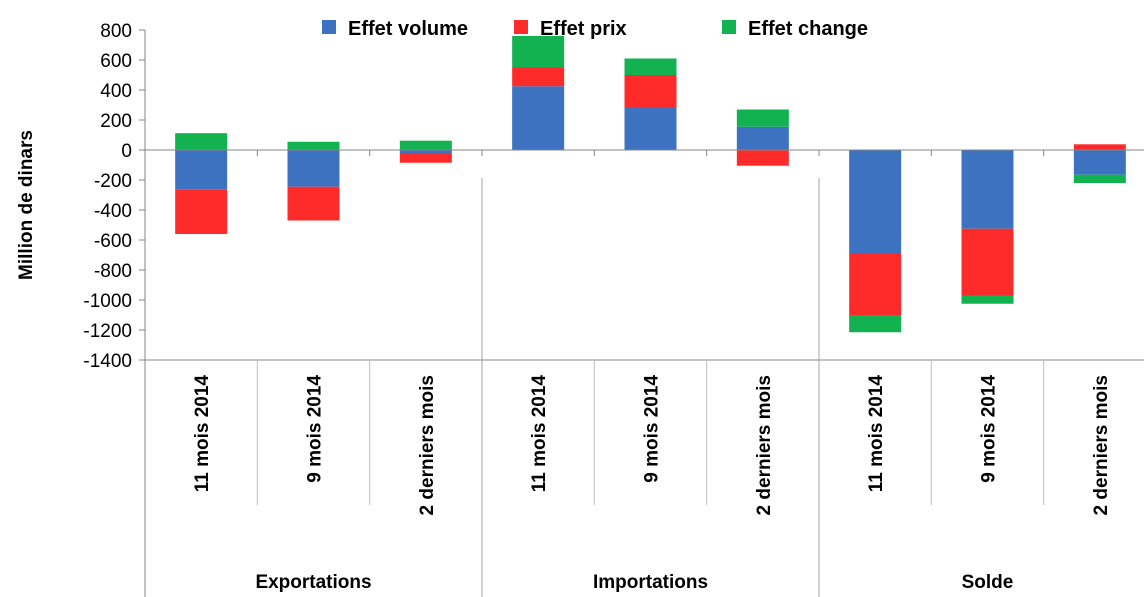  Describe the element at coordinates (116, 61) in the screenshot. I see `y-tick-label: 600` at that location.